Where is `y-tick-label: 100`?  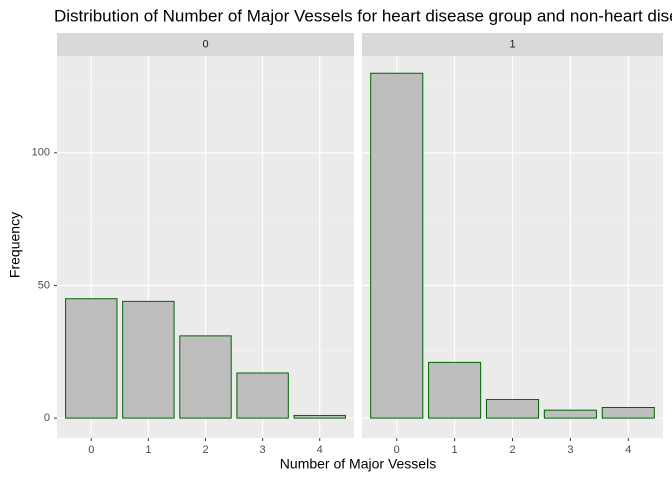
y-tick-label: 100 is located at coordinates (41, 153).